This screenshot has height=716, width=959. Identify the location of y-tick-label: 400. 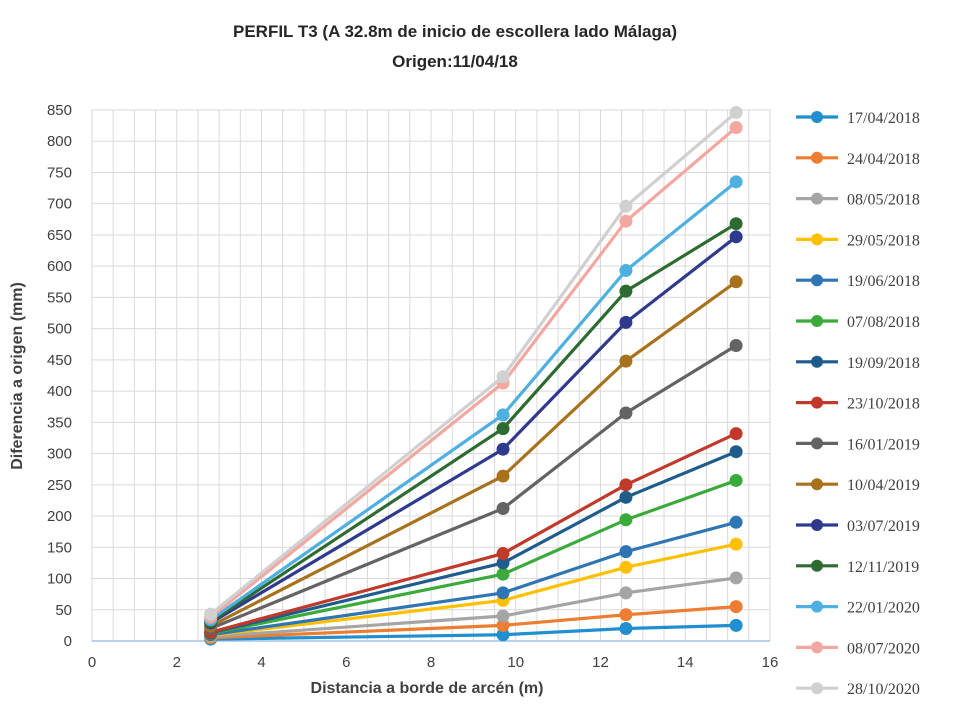
(59, 391).